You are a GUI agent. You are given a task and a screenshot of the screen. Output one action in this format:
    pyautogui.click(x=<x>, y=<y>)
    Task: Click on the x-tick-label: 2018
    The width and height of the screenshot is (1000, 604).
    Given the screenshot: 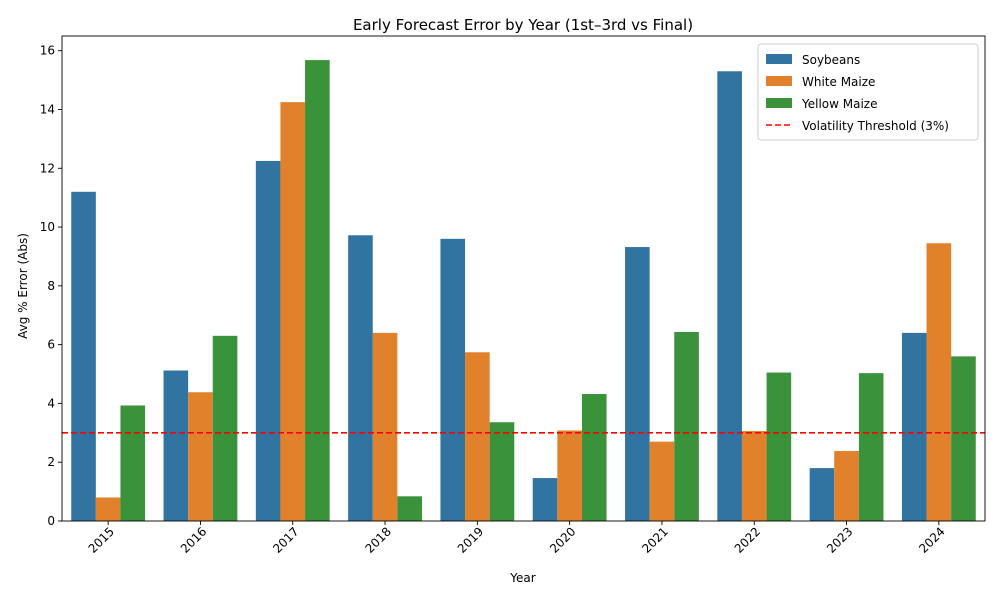 What is the action you would take?
    pyautogui.click(x=377, y=539)
    